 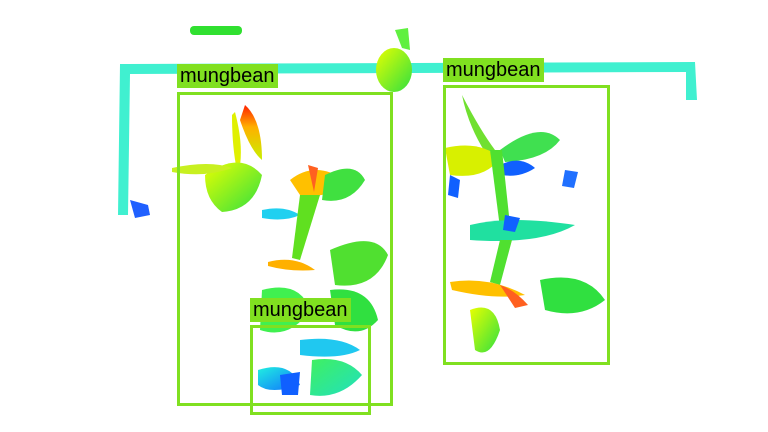 What do you see at coordinates (493, 70) in the screenshot?
I see `detection-label-2: mungbean` at bounding box center [493, 70].